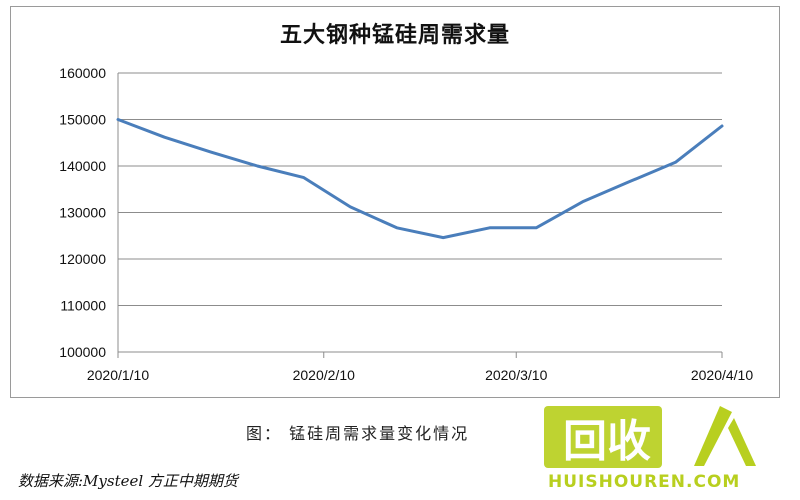 The height and width of the screenshot is (500, 800). Describe the element at coordinates (394, 35) in the screenshot. I see `chart-title: 五大钢种锰硅周需求量` at that location.